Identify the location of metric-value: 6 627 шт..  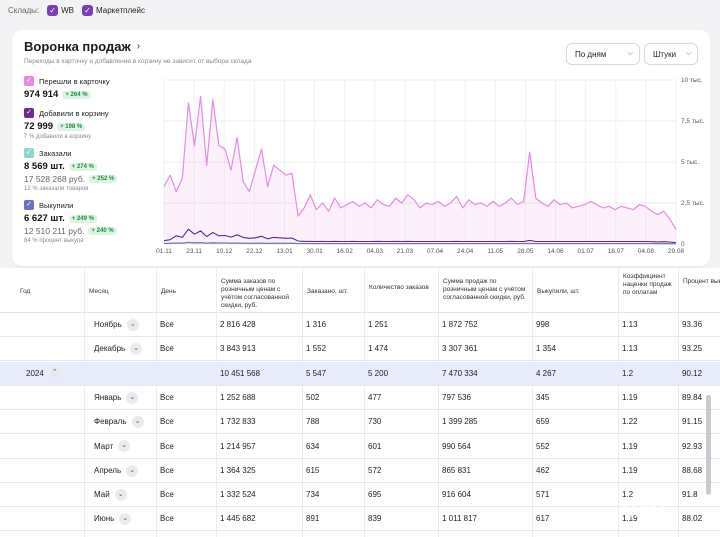
(44, 218).